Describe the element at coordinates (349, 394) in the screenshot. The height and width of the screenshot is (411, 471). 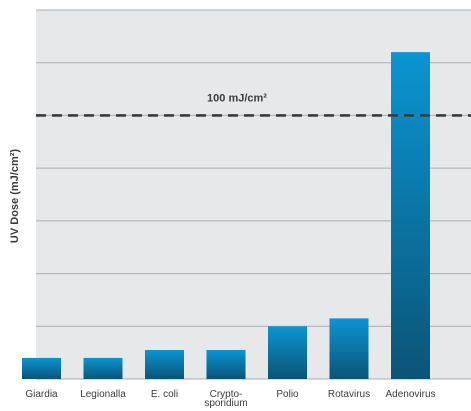
I see `category-label: Rotavirus` at that location.